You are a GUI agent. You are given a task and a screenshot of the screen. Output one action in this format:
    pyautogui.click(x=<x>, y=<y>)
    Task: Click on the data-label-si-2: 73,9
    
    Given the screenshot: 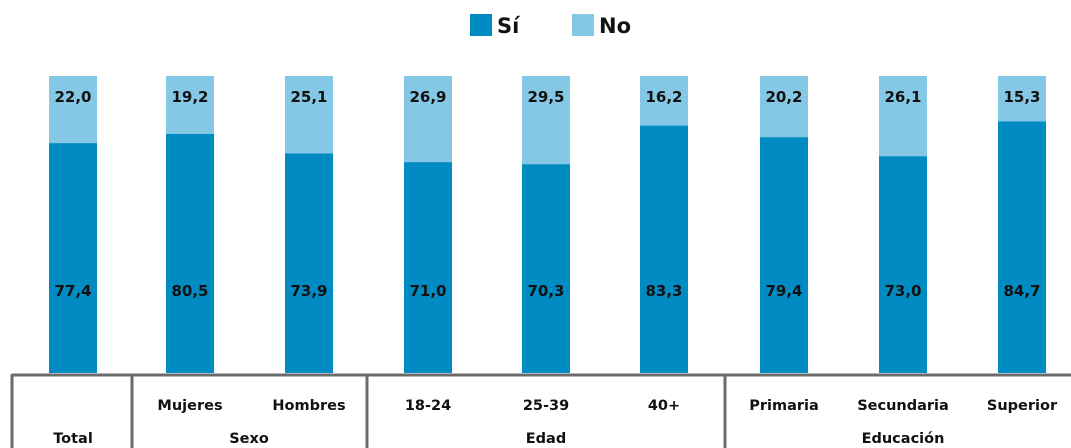 What is the action you would take?
    pyautogui.click(x=308, y=291)
    